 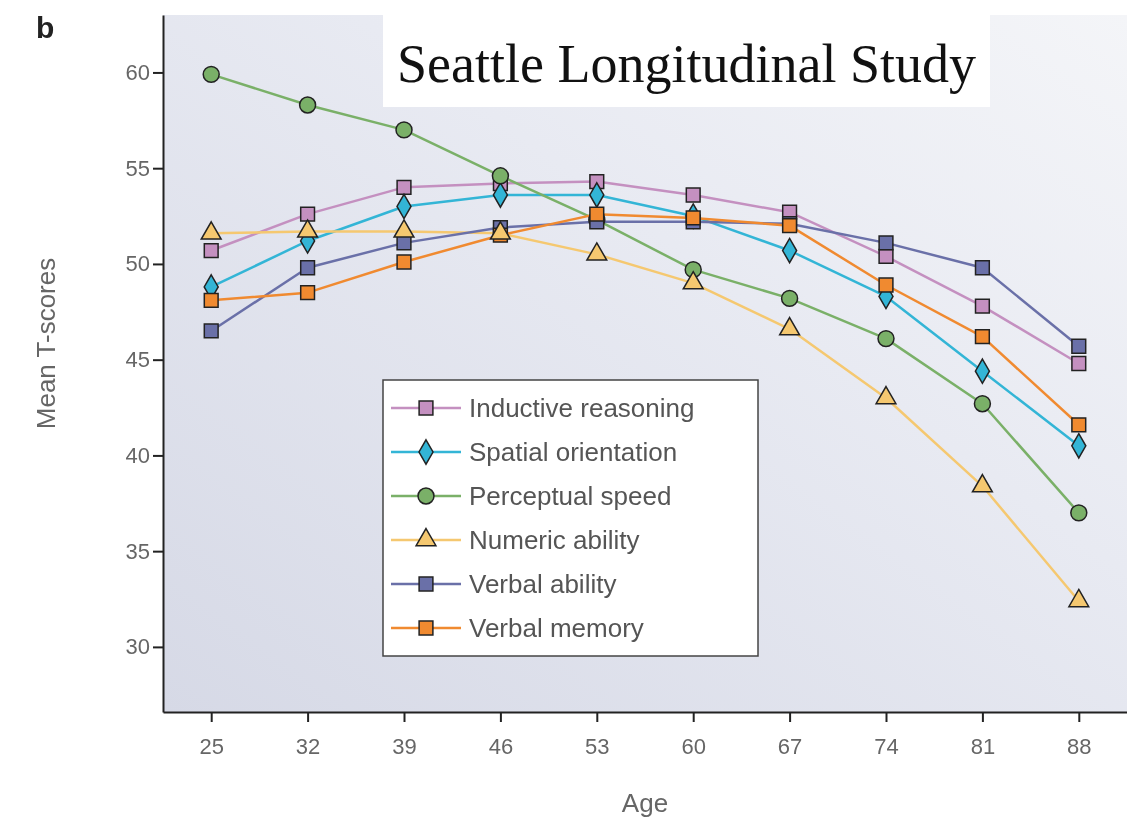 What do you see at coordinates (886, 746) in the screenshot?
I see `x-tick-label: 74` at bounding box center [886, 746].